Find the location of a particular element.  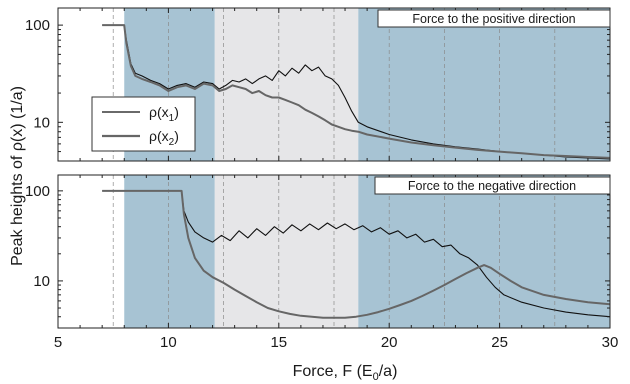

x-axis-ticks: 5 10 15 20 25 30 is located at coordinates (336, 342).